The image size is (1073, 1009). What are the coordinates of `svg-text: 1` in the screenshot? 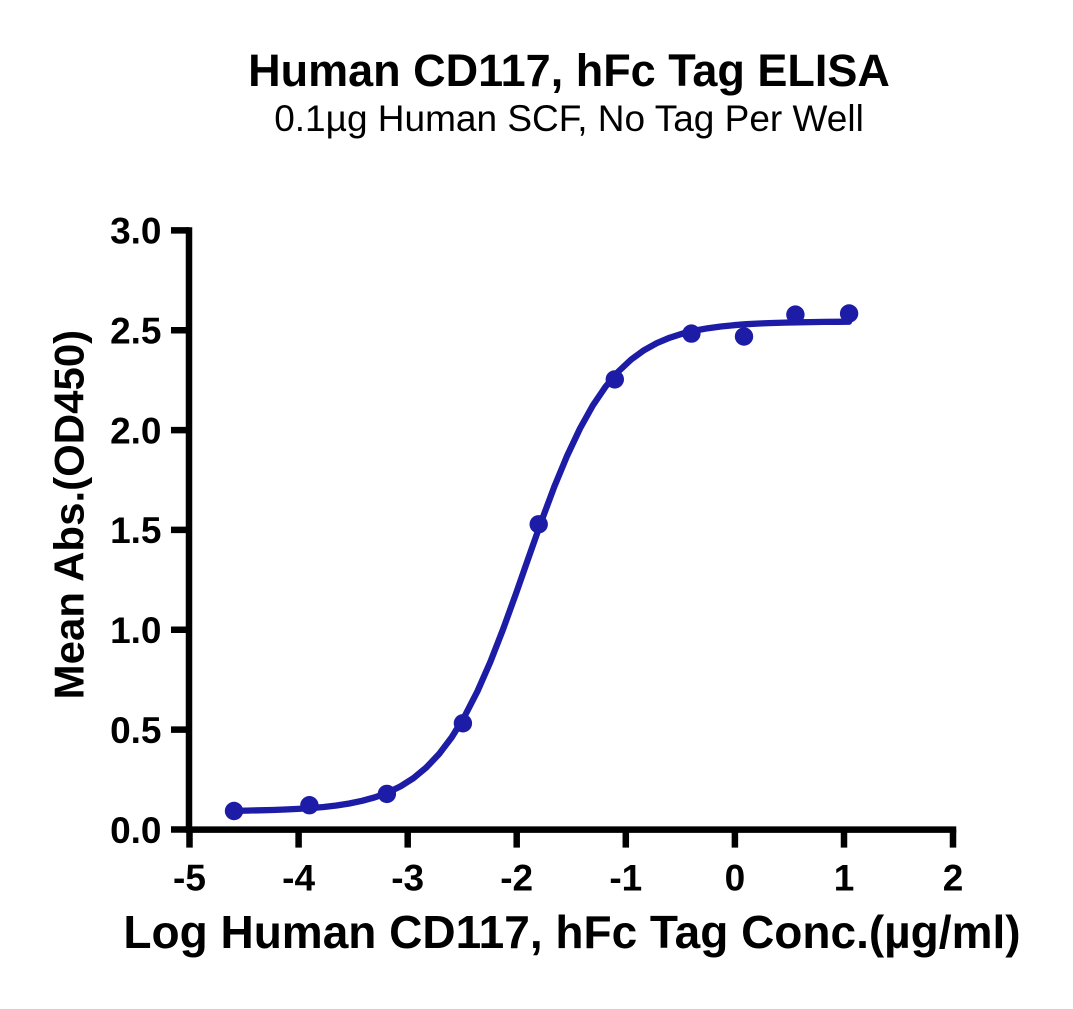 It's located at (844, 878).